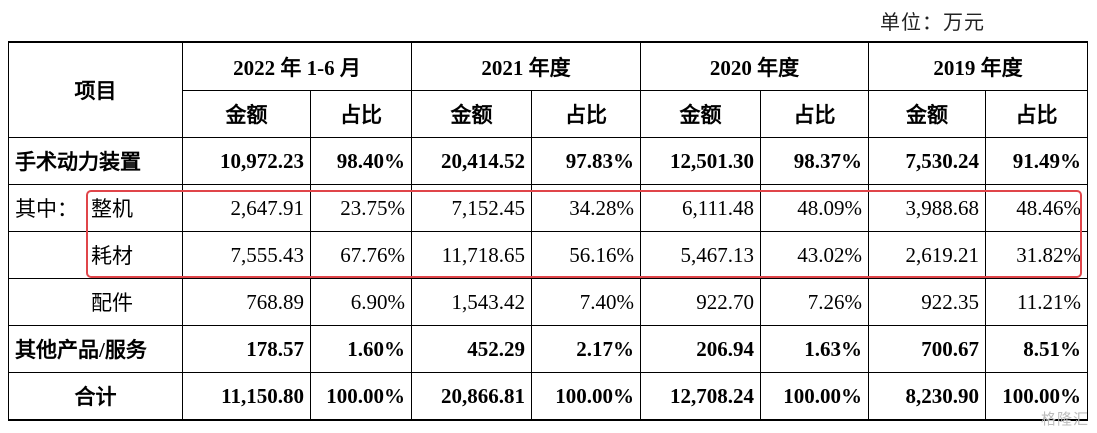 This screenshot has height=433, width=1097. Describe the element at coordinates (927, 255) in the screenshot. I see `cell-value: 2,619.21` at that location.